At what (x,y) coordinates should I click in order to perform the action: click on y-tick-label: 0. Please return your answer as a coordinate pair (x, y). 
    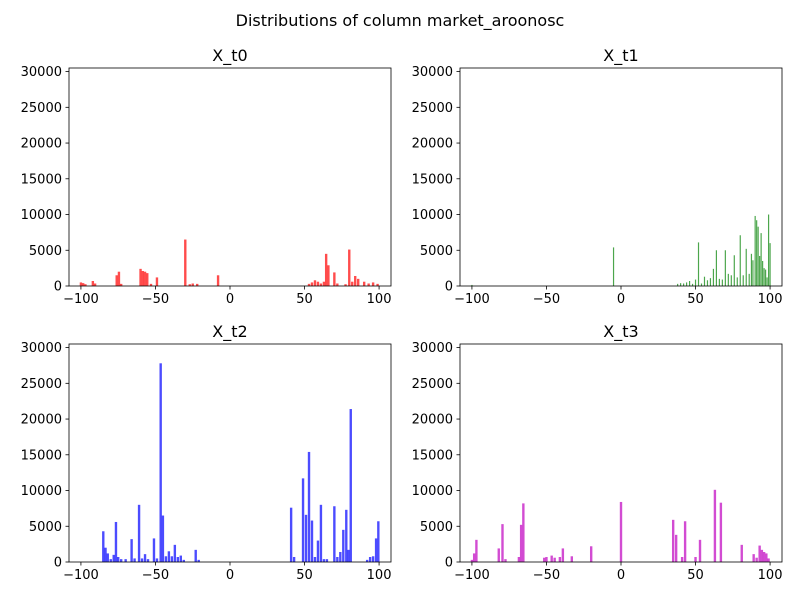
    Looking at the image, I should click on (58, 287).